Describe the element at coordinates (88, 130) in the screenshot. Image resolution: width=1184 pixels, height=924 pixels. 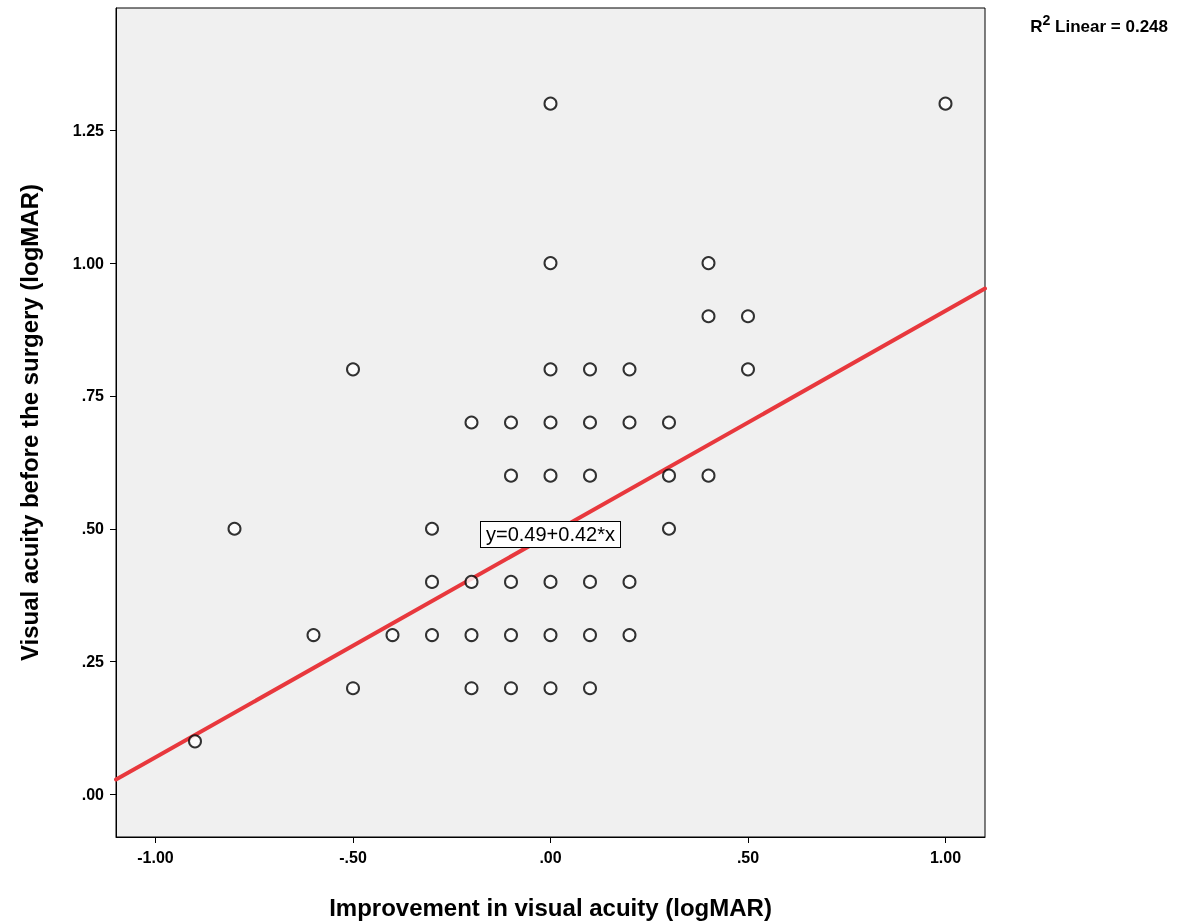
I see `y-tick-label: 1.25` at that location.